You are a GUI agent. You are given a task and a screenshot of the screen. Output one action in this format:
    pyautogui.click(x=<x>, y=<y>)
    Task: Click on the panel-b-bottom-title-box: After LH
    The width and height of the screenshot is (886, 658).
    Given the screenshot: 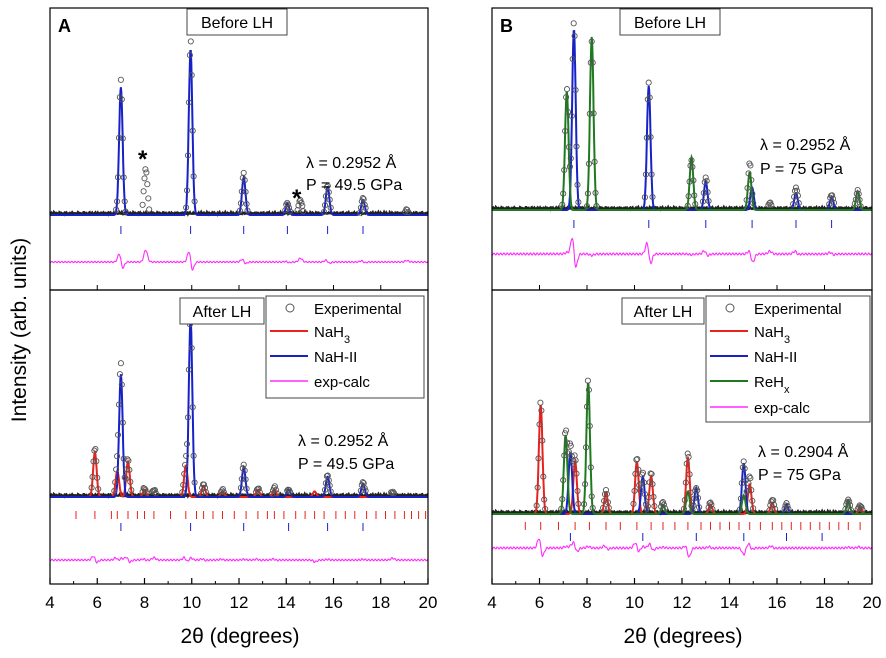 What is the action you would take?
    pyautogui.click(x=663, y=311)
    